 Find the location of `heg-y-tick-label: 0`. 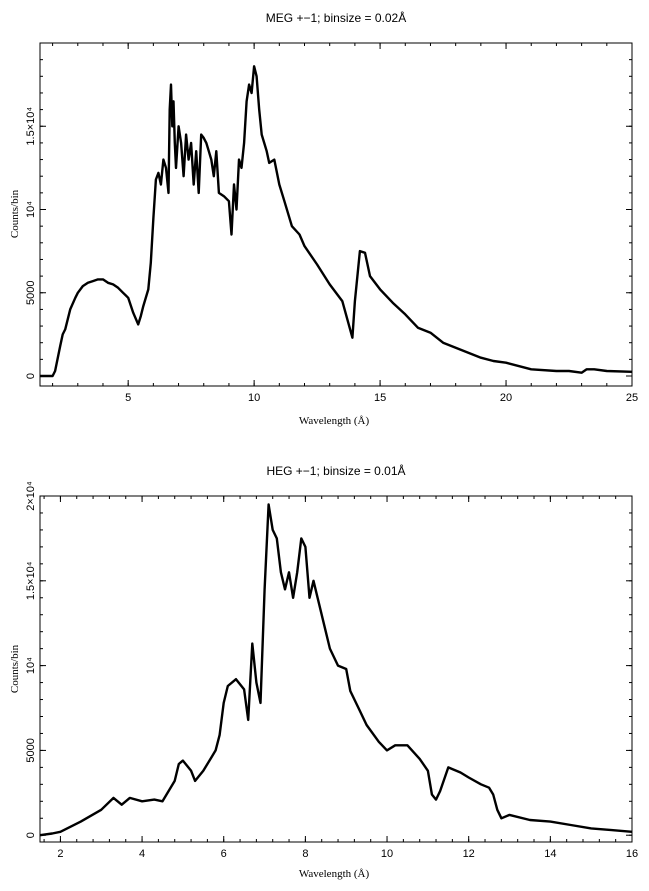

heg-y-tick-label: 0 is located at coordinates (31, 835).